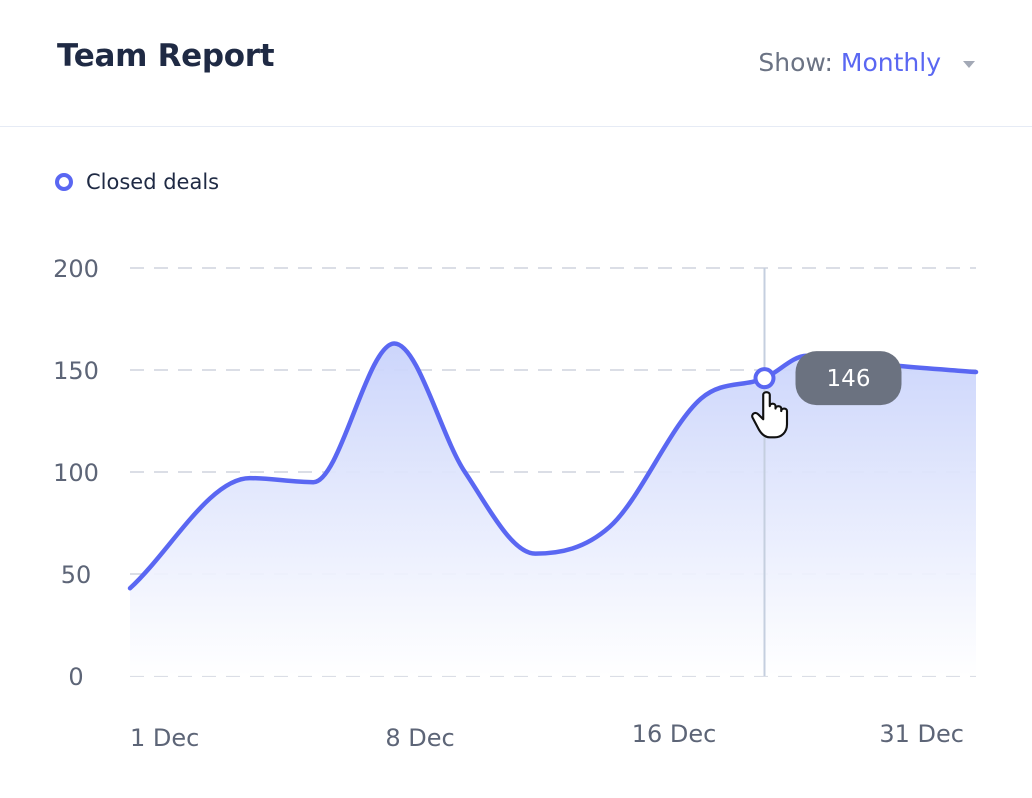  I want to click on chart-legend: Closed deals, so click(137, 182).